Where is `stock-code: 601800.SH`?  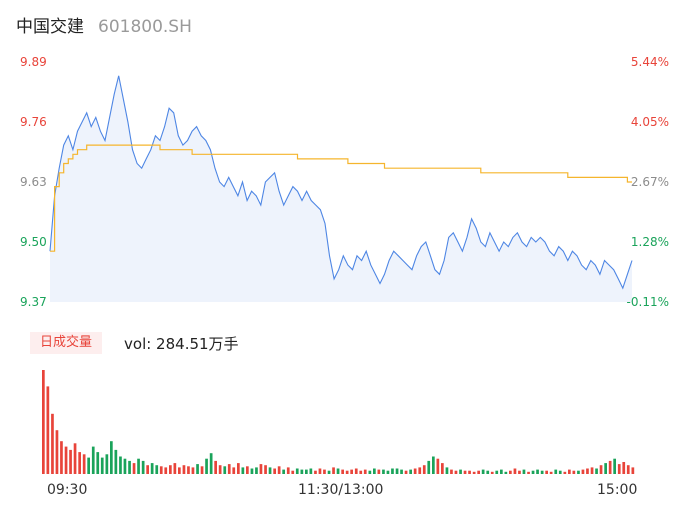
stock-code: 601800.SH is located at coordinates (145, 27).